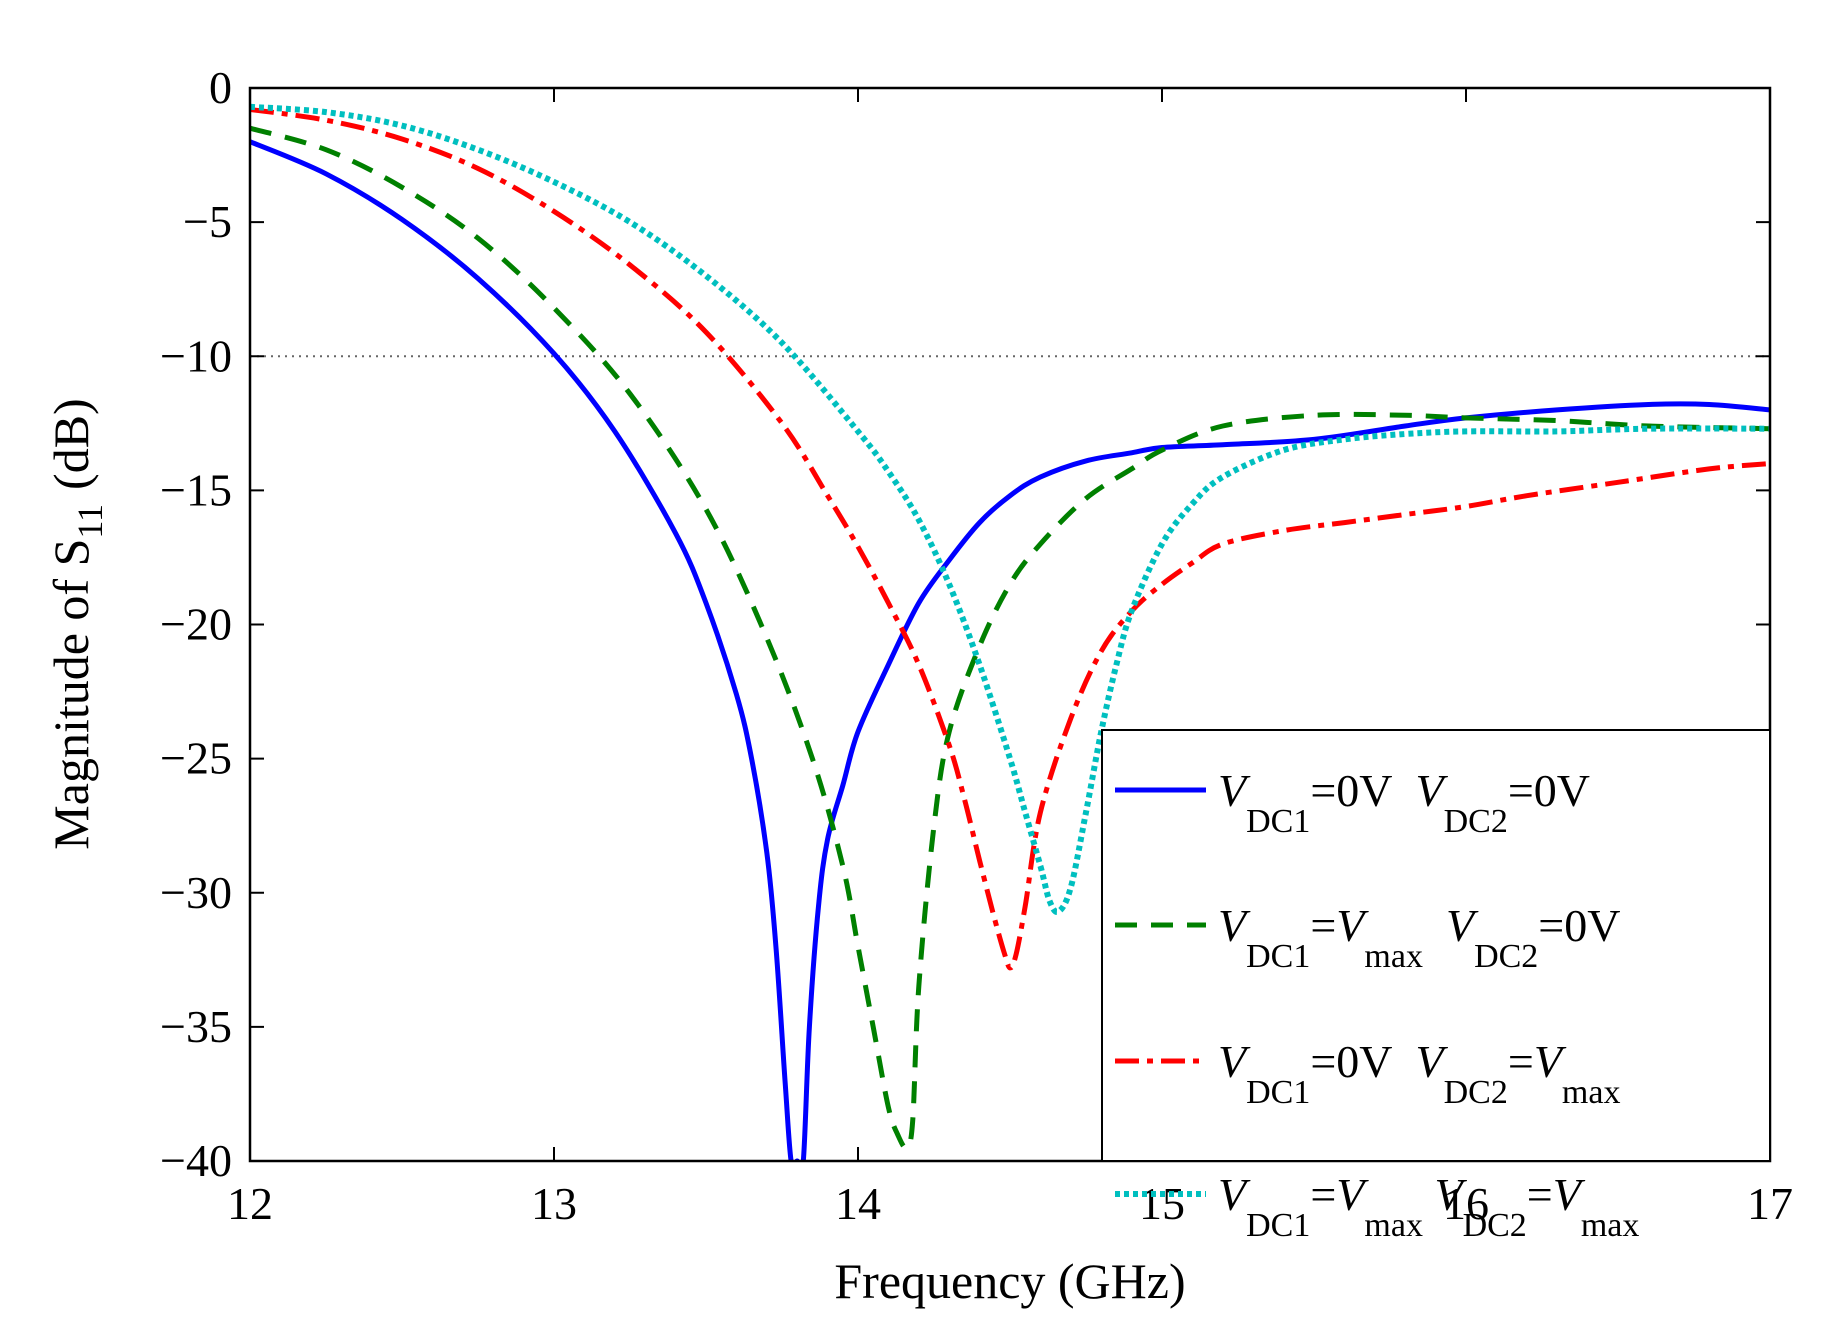 The width and height of the screenshot is (1822, 1341). I want to click on y-tick-label: −25, so click(196, 758).